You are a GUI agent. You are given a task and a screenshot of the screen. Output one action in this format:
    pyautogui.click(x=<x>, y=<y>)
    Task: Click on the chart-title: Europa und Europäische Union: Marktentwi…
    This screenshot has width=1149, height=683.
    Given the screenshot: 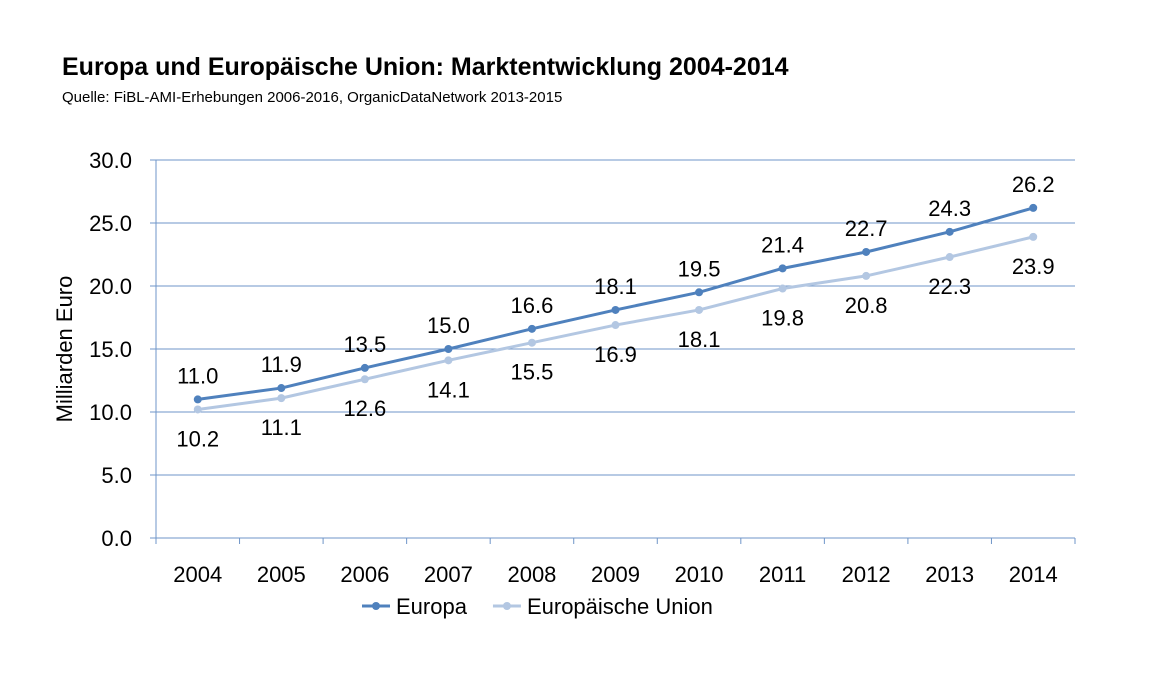 What is the action you would take?
    pyautogui.click(x=425, y=67)
    